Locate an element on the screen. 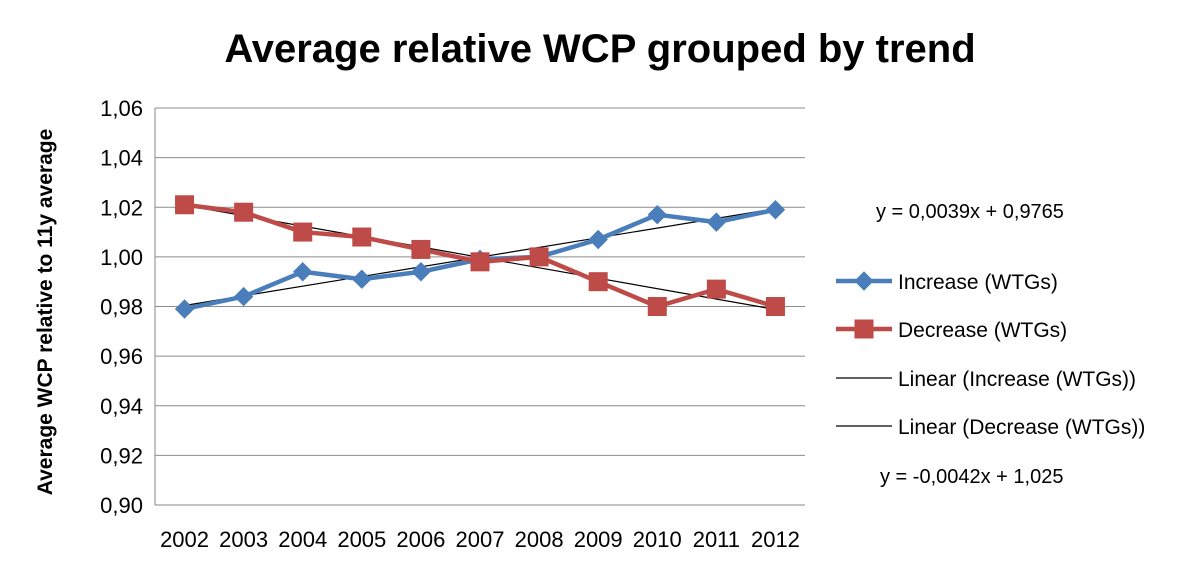  legend-label: Increase (WTGs) is located at coordinates (978, 282).